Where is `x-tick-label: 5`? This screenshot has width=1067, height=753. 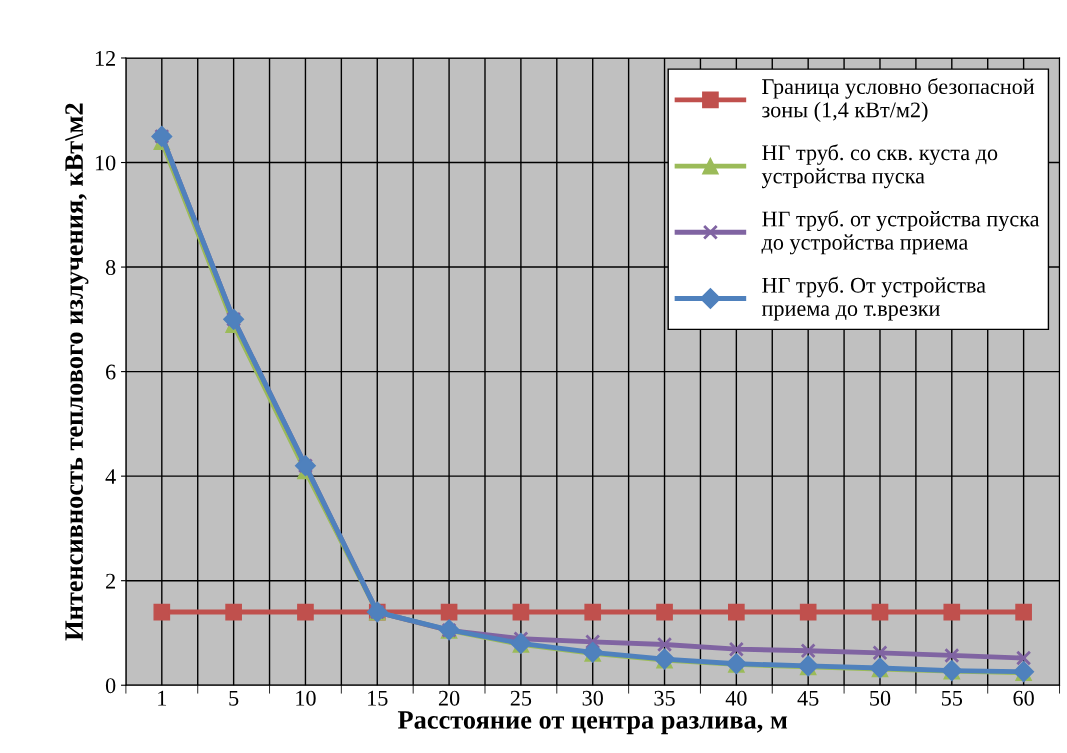 x-tick-label: 5 is located at coordinates (234, 698).